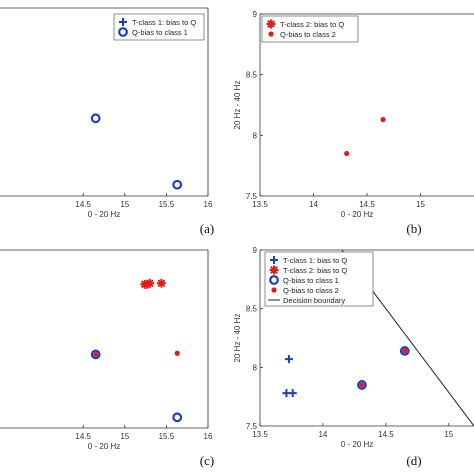 The width and height of the screenshot is (474, 474). I want to click on legend: T-class 1: bias to QQ-bias to class 1, so click(159, 27).